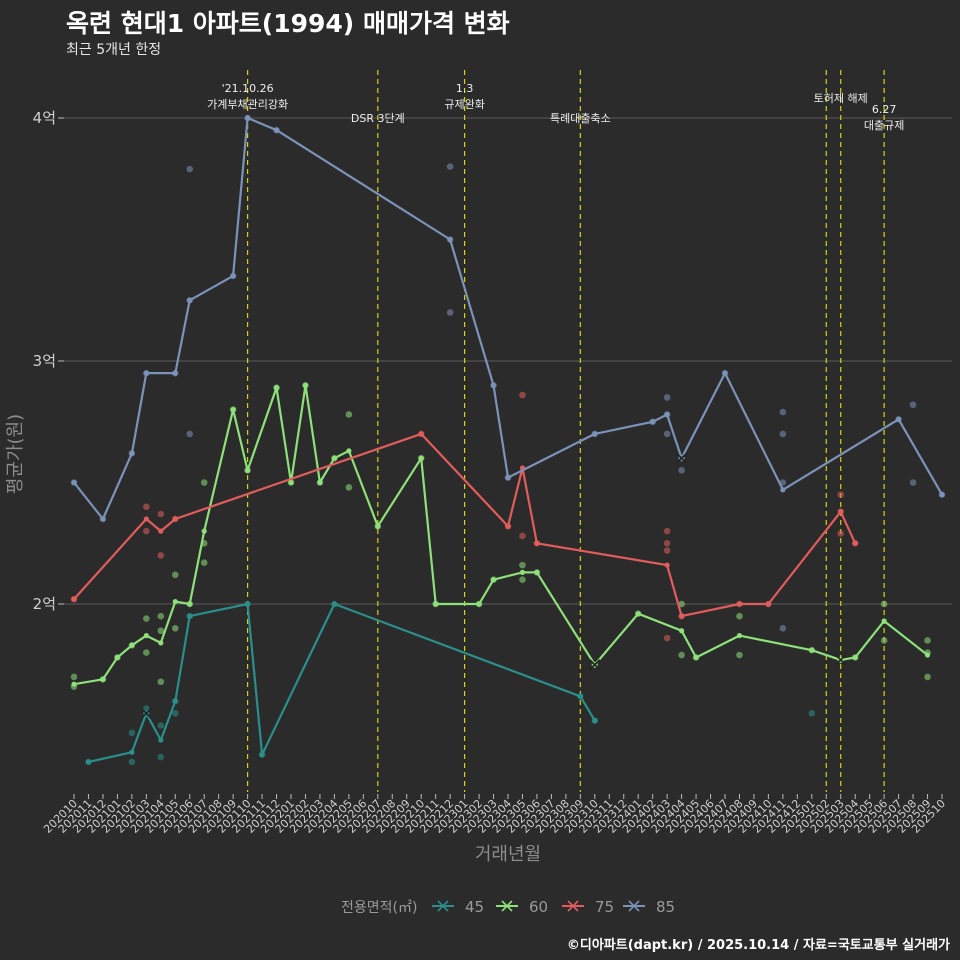 Image resolution: width=960 pixels, height=960 pixels. I want to click on x-axis-title: 거래년월, so click(508, 854).